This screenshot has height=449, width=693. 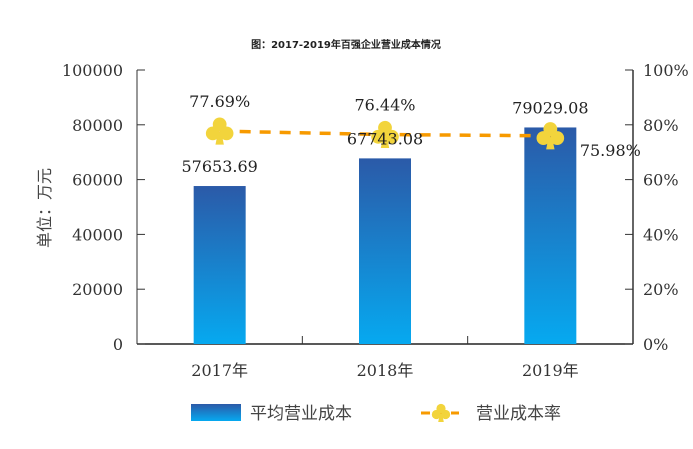 I want to click on legend-label-line: 营业成本率, so click(x=518, y=414).